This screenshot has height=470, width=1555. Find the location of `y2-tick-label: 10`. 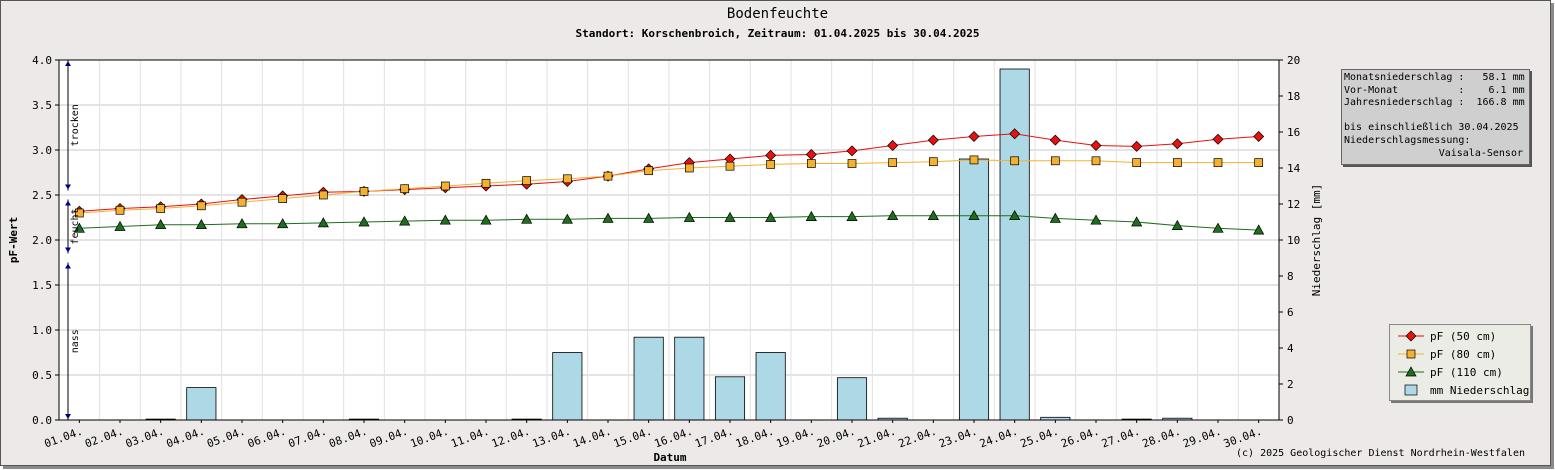

y2-tick-label: 10 is located at coordinates (1293, 240).